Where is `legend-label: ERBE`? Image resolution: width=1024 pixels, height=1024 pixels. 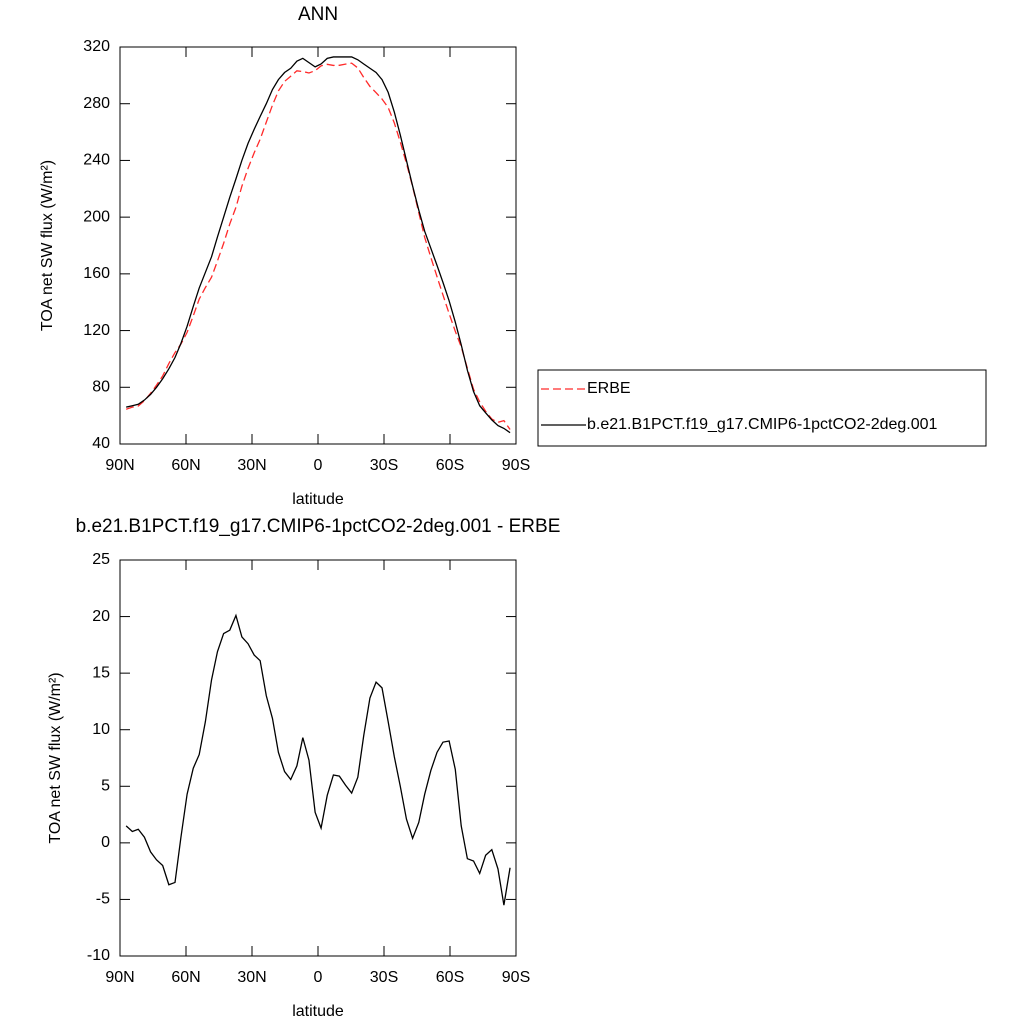 legend-label: ERBE is located at coordinates (609, 388).